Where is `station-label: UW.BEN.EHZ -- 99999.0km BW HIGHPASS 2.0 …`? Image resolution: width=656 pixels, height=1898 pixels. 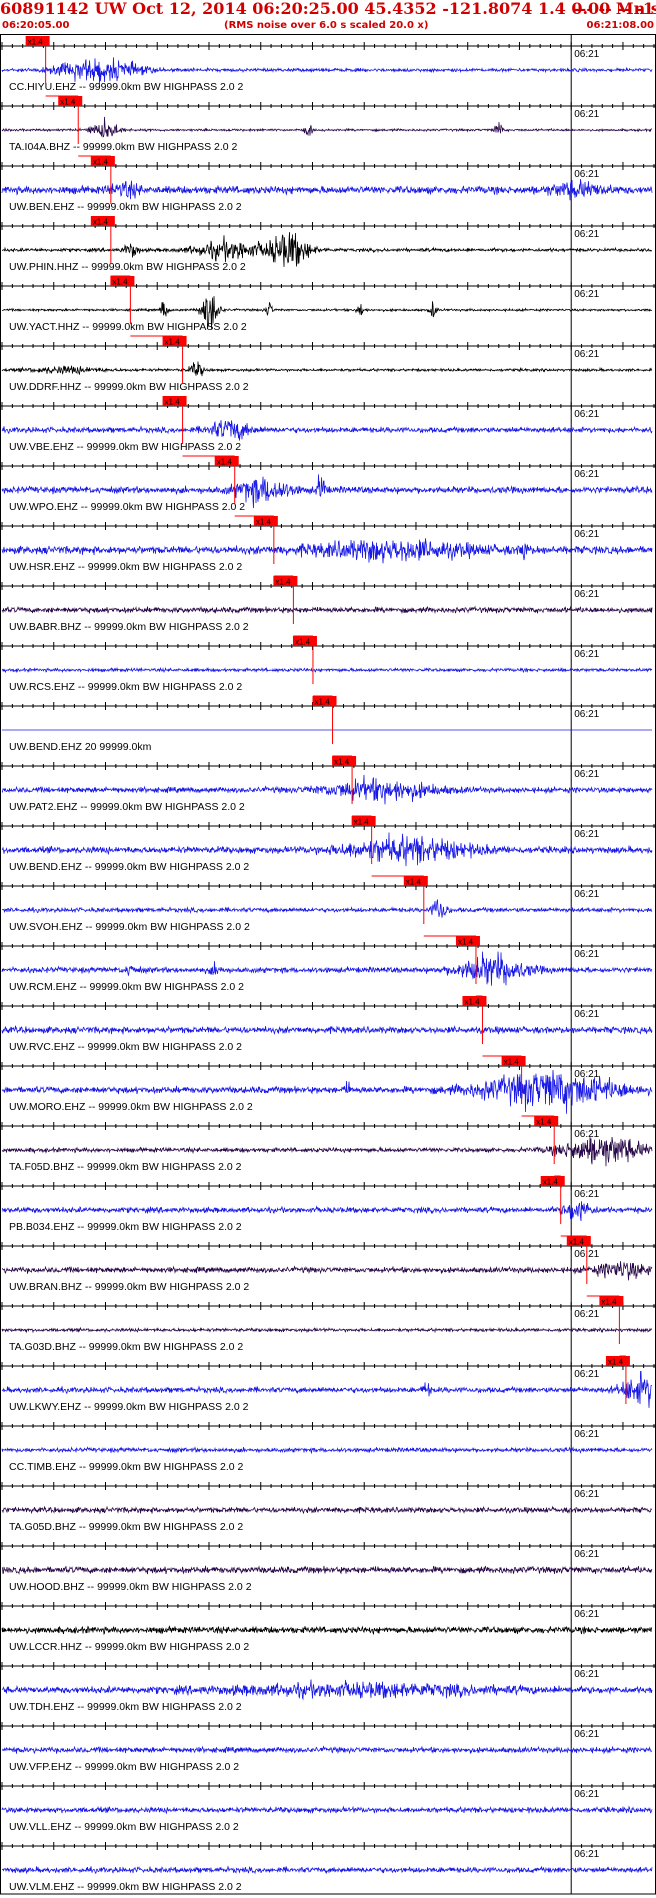 station-label: UW.BEN.EHZ -- 99999.0km BW HIGHPASS 2.0 … is located at coordinates (125, 207).